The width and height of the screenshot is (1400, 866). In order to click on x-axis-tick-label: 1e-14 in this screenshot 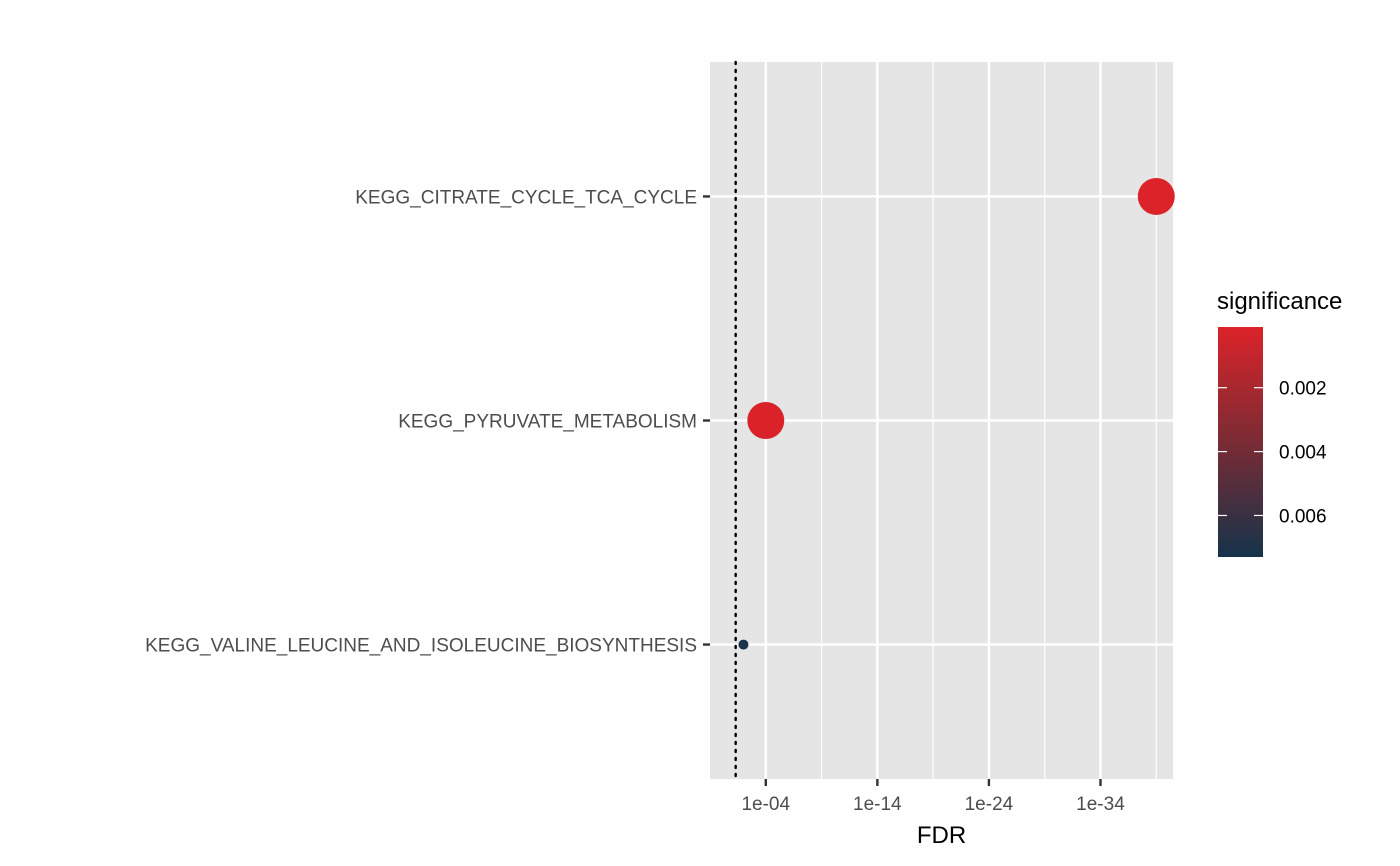, I will do `click(877, 804)`.